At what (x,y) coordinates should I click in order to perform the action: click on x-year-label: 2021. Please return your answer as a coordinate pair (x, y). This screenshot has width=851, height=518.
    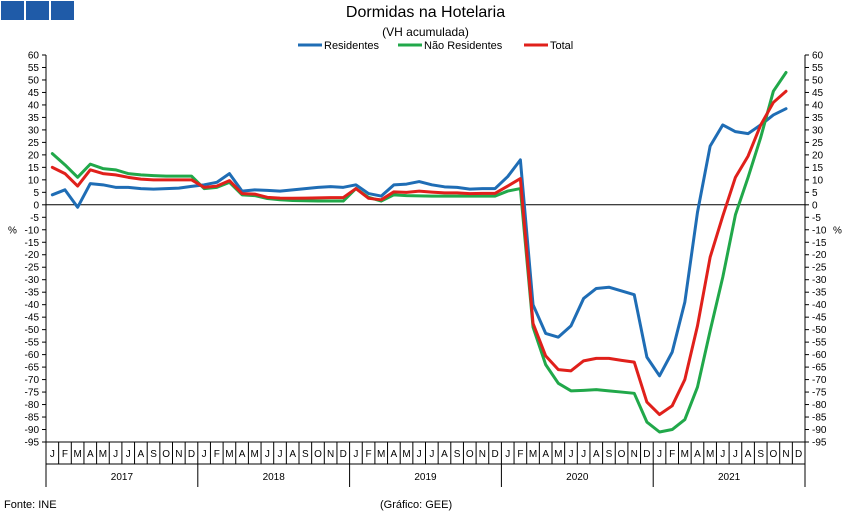
    Looking at the image, I should click on (729, 477).